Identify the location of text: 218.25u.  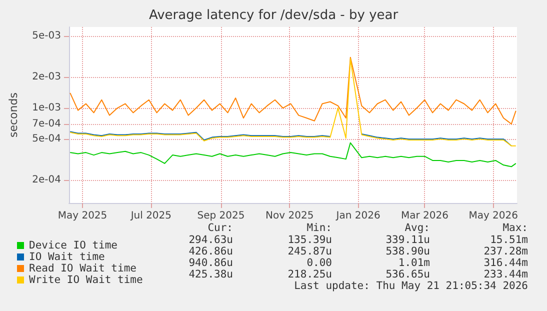
(310, 274).